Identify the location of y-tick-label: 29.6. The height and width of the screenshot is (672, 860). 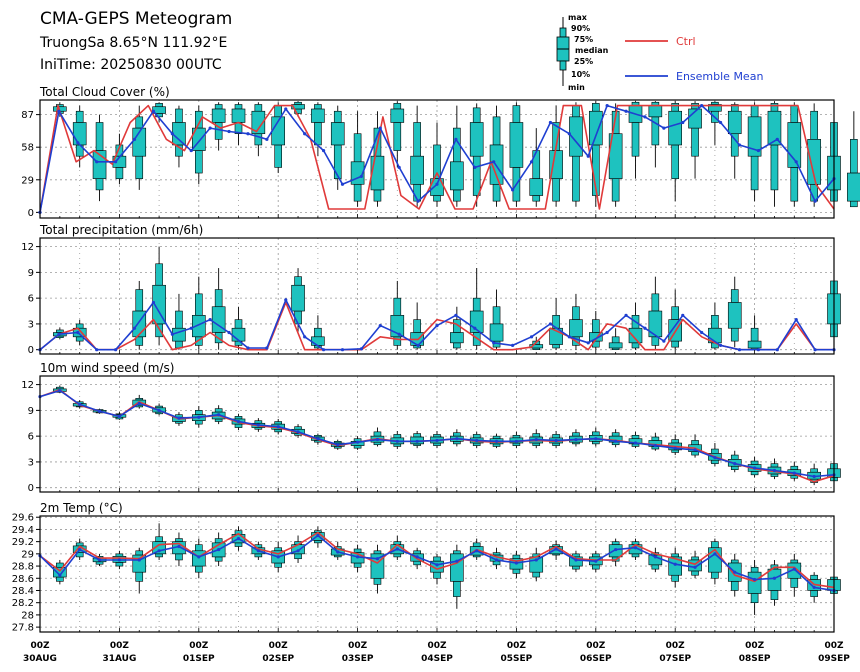
(23, 518).